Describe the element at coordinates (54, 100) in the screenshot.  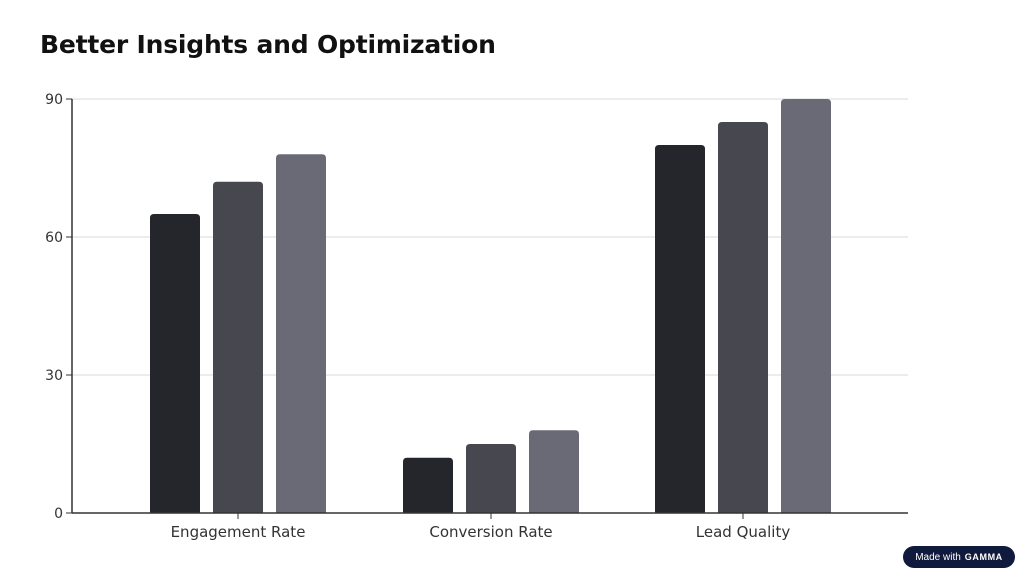
I see `y-tick-label: 90` at that location.